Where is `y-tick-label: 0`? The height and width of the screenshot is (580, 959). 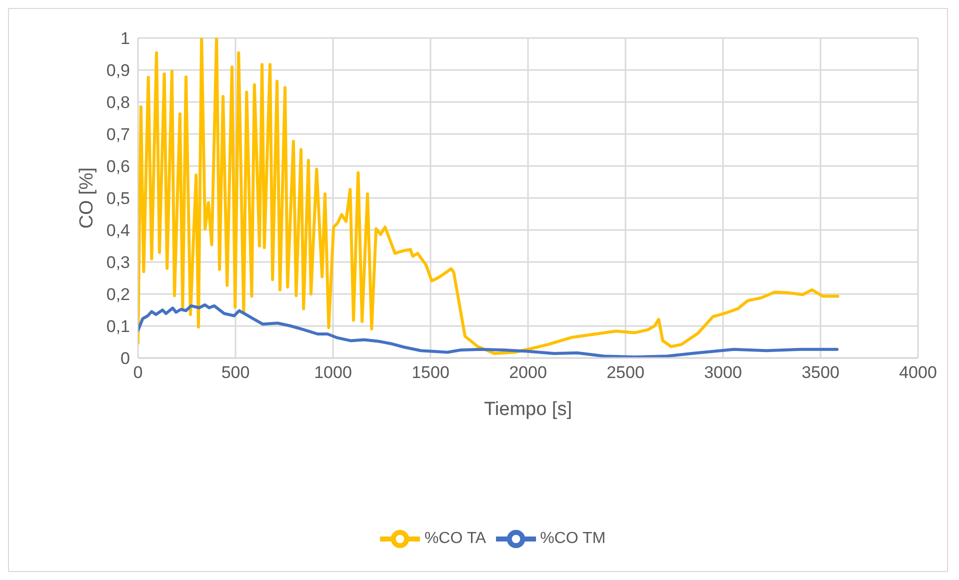
y-tick-label: 0 is located at coordinates (125, 358).